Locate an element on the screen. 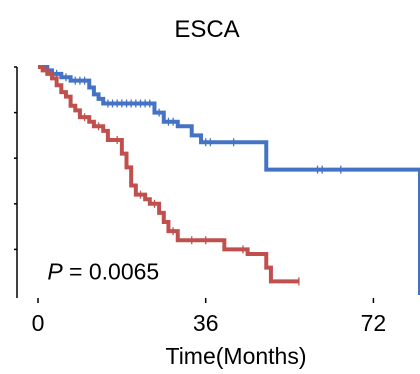  p-symbol: P is located at coordinates (55, 272).